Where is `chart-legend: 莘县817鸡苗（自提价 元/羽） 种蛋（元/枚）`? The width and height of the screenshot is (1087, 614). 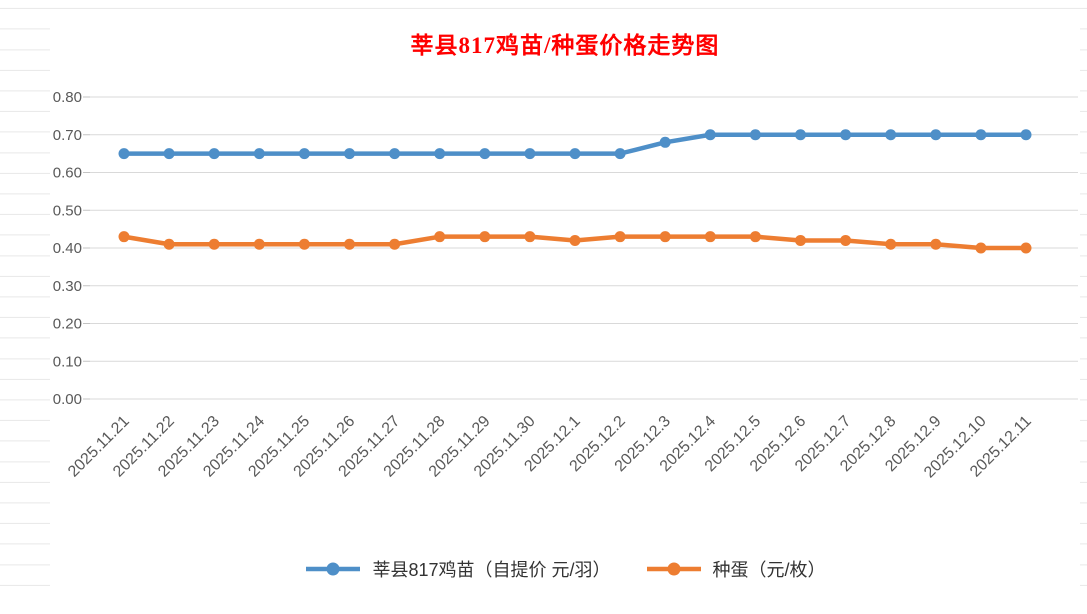 chart-legend: 莘县817鸡苗（自提价 元/羽） 种蛋（元/枚） is located at coordinates (565, 569).